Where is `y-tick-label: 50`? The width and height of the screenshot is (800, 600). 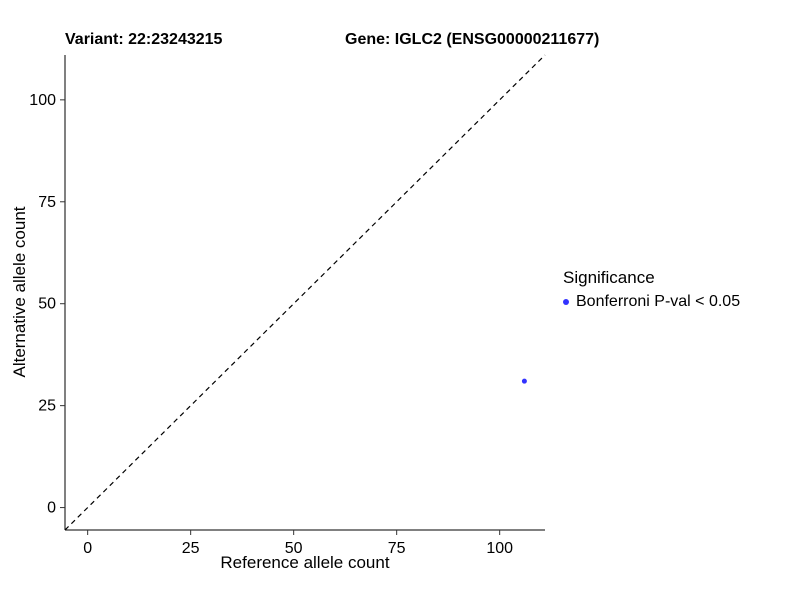
y-tick-label: 50 is located at coordinates (47, 304).